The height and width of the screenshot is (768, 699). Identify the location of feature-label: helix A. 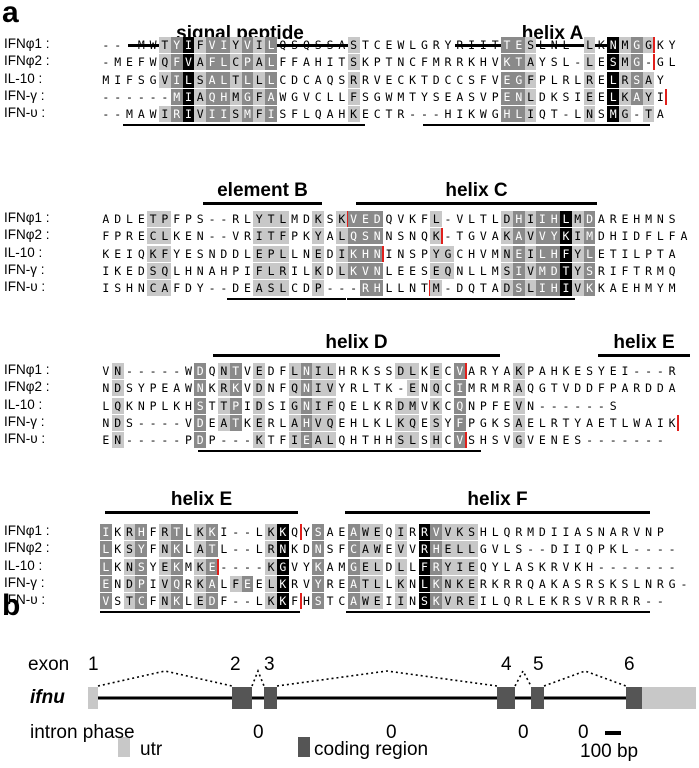
(552, 33).